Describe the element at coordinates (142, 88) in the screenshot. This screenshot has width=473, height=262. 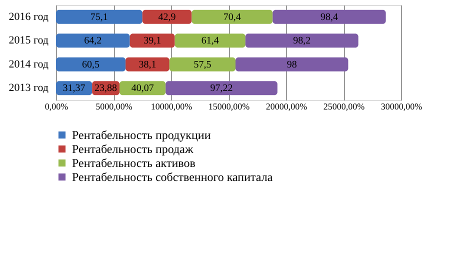
I see `data-label: 40,07` at that location.